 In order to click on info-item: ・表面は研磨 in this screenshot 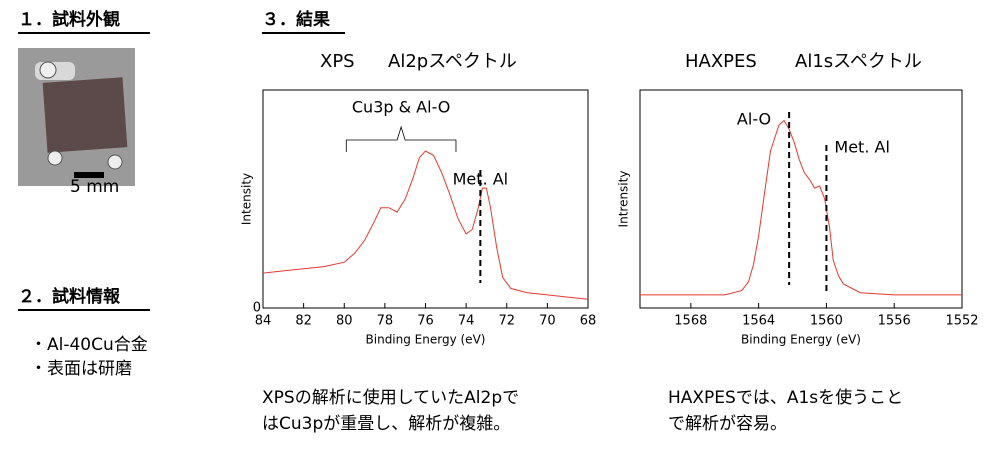, I will do `click(81, 369)`.